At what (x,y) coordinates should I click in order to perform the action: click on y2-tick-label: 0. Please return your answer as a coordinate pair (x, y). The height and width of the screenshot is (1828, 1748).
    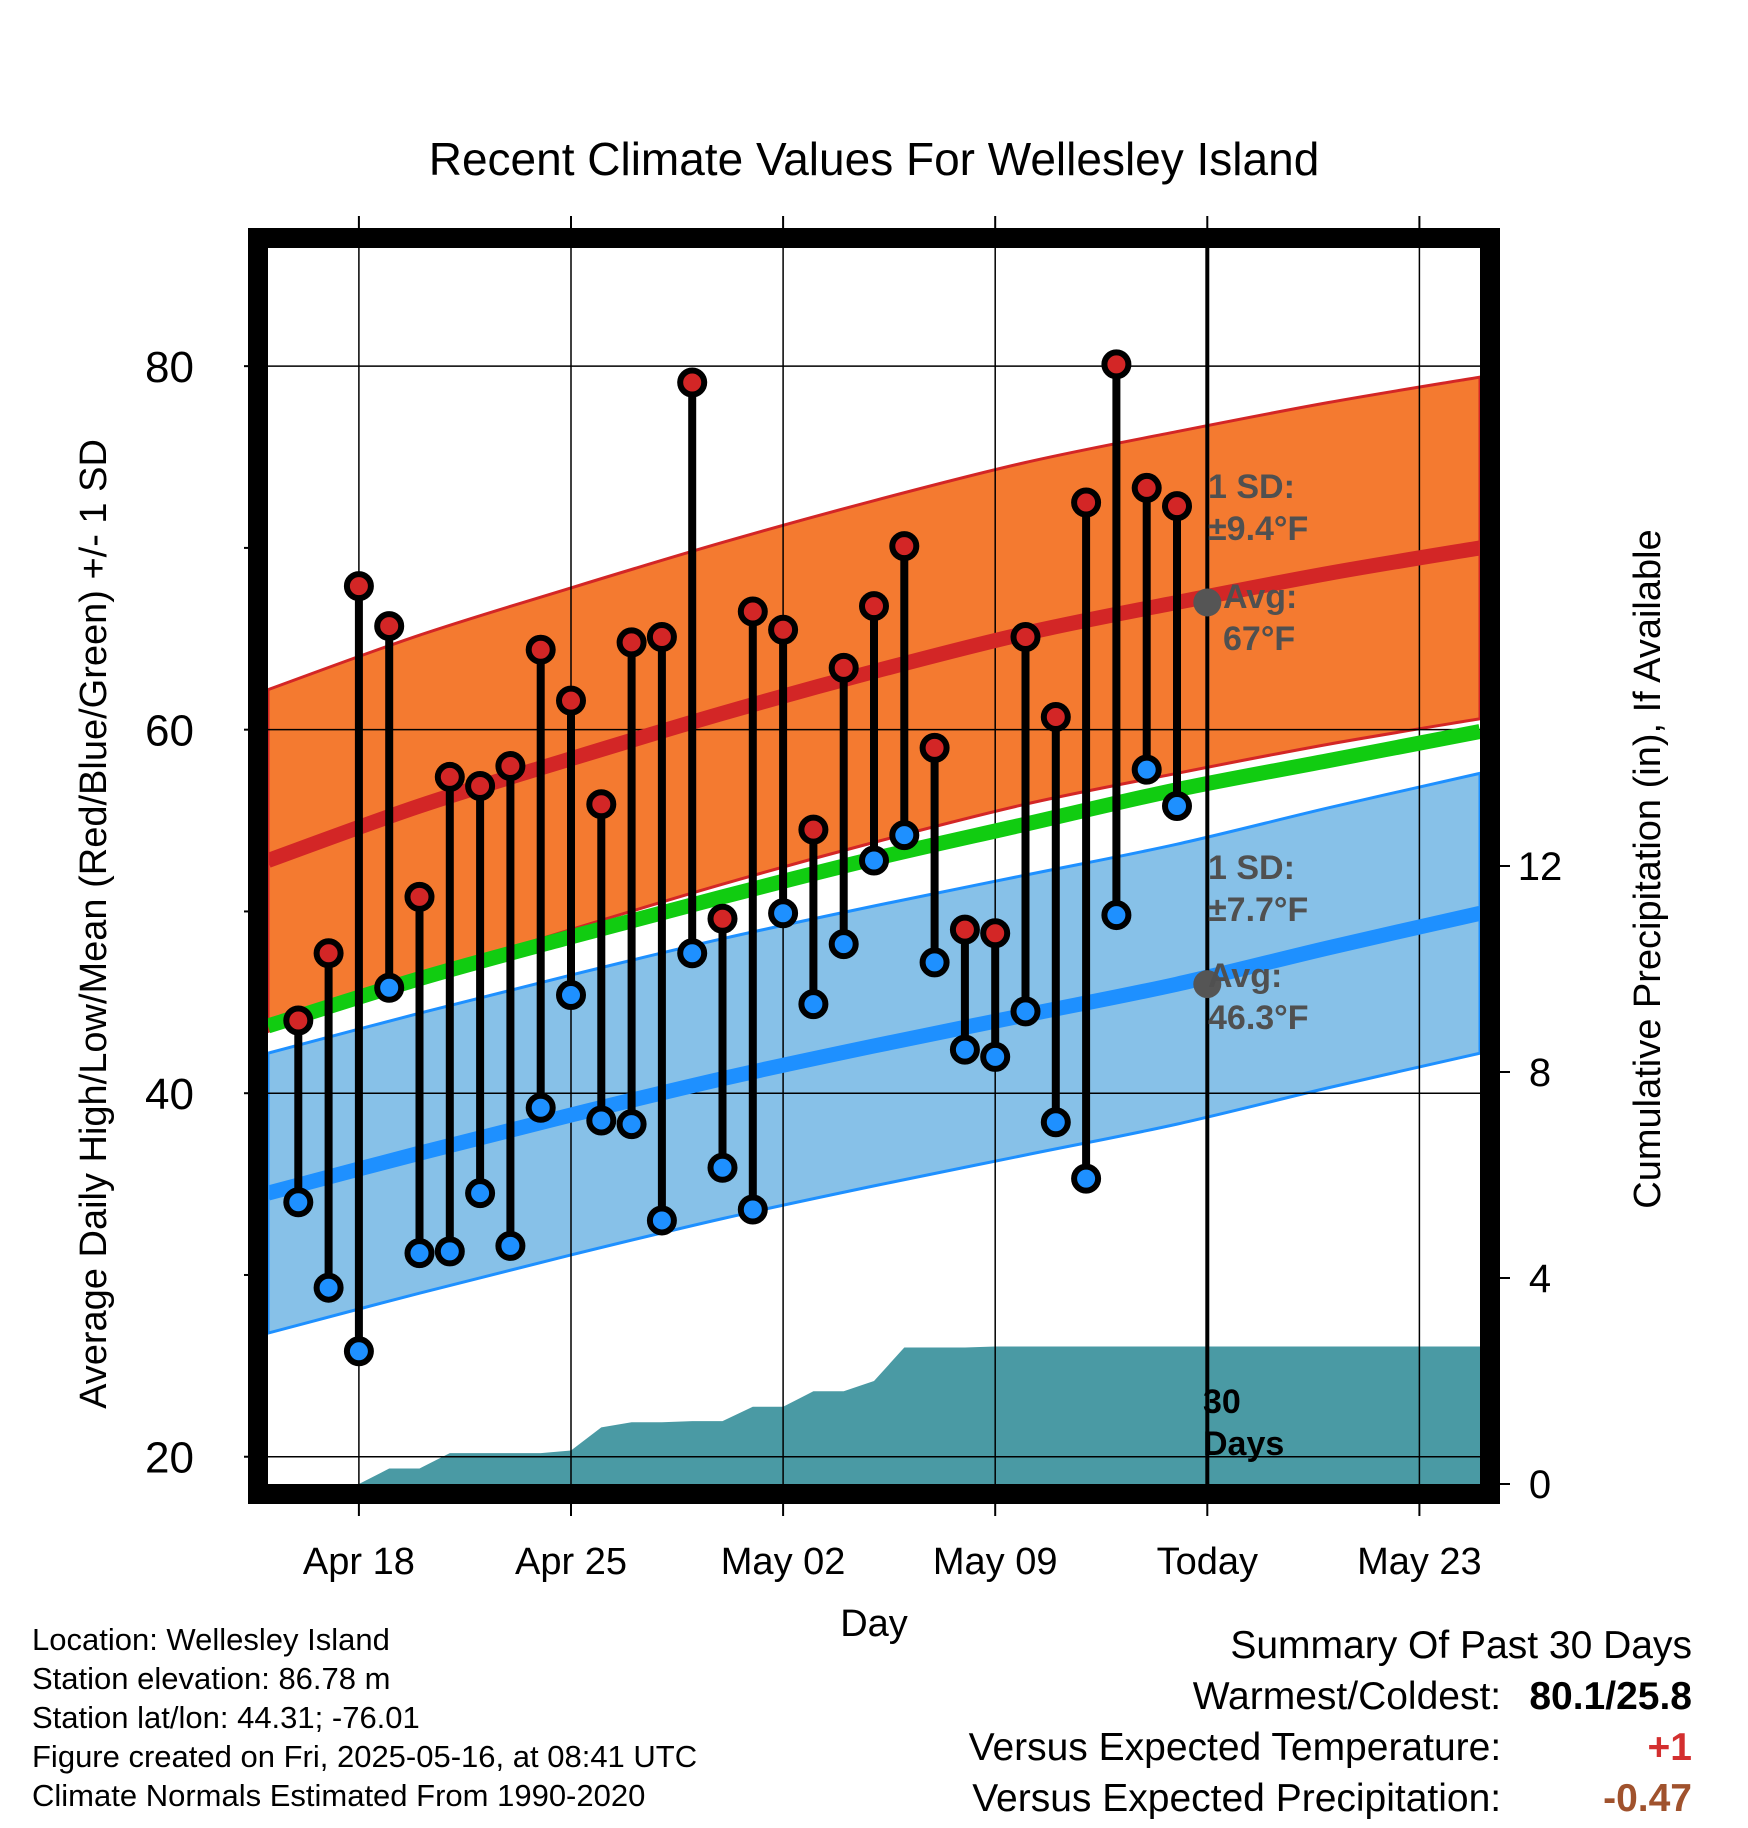
    Looking at the image, I should click on (1540, 1485).